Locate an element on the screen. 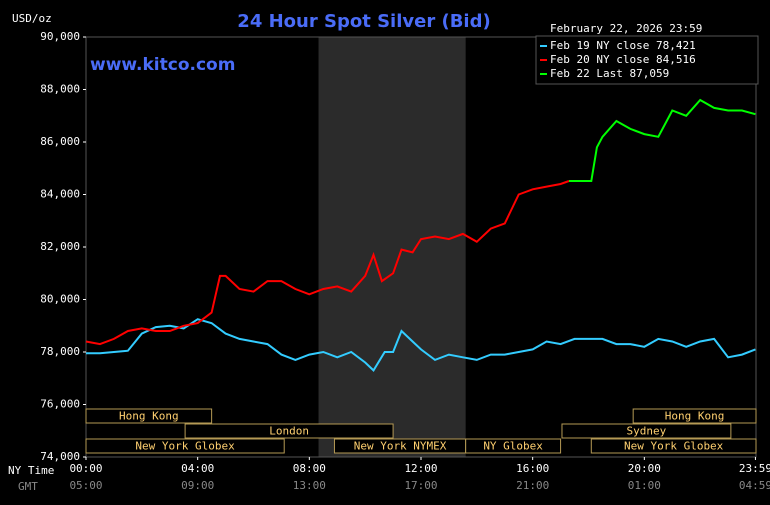 The image size is (770, 505). y-unit: USD/oz is located at coordinates (32, 18).